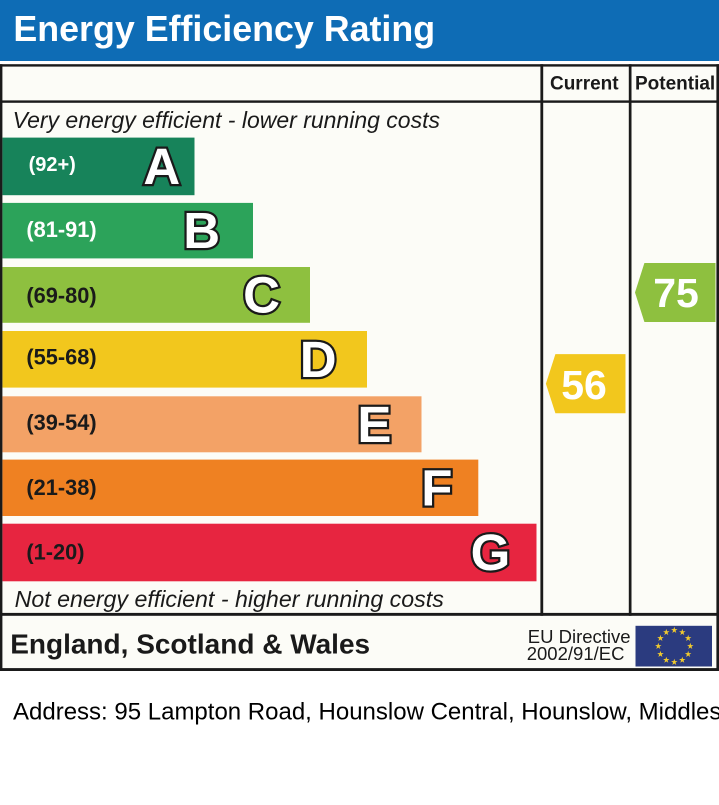 The height and width of the screenshot is (805, 719). I want to click on svg-text: A, so click(161, 166).